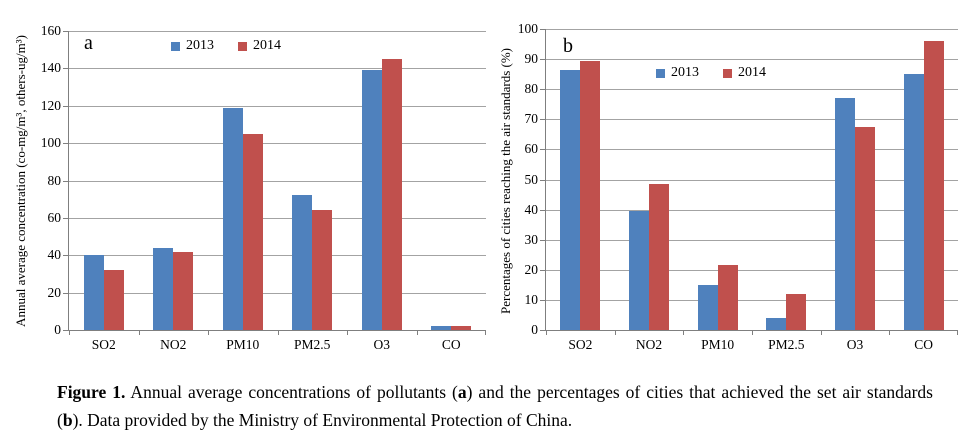 The width and height of the screenshot is (980, 443). What do you see at coordinates (252, 231) in the screenshot?
I see `bar-2014-PM10` at bounding box center [252, 231].